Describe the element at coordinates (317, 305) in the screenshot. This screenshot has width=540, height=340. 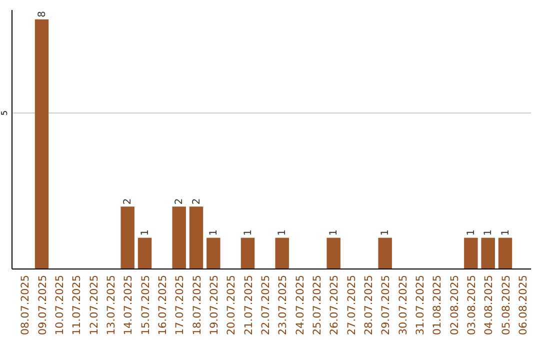
I see `x-tick-label: 25.07.2025` at that location.